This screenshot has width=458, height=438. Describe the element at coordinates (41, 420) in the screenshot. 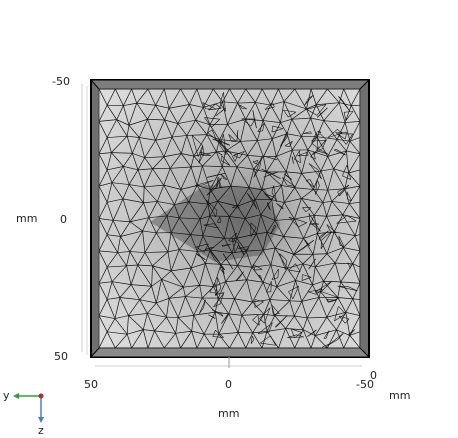

I see `z-arrowhead-icon` at that location.